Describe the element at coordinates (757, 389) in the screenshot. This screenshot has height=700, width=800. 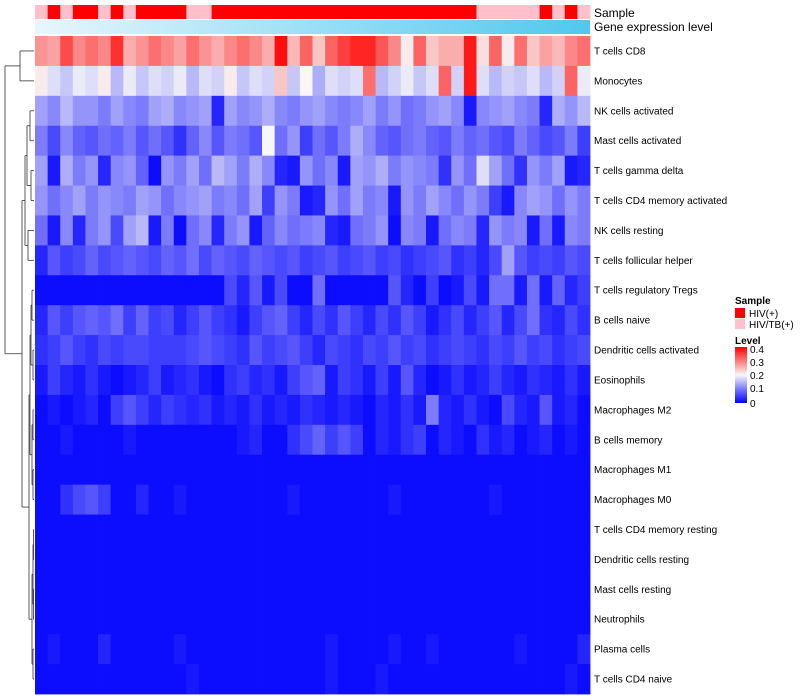
I see `legend-level-tick-0-1: 0.1` at that location.